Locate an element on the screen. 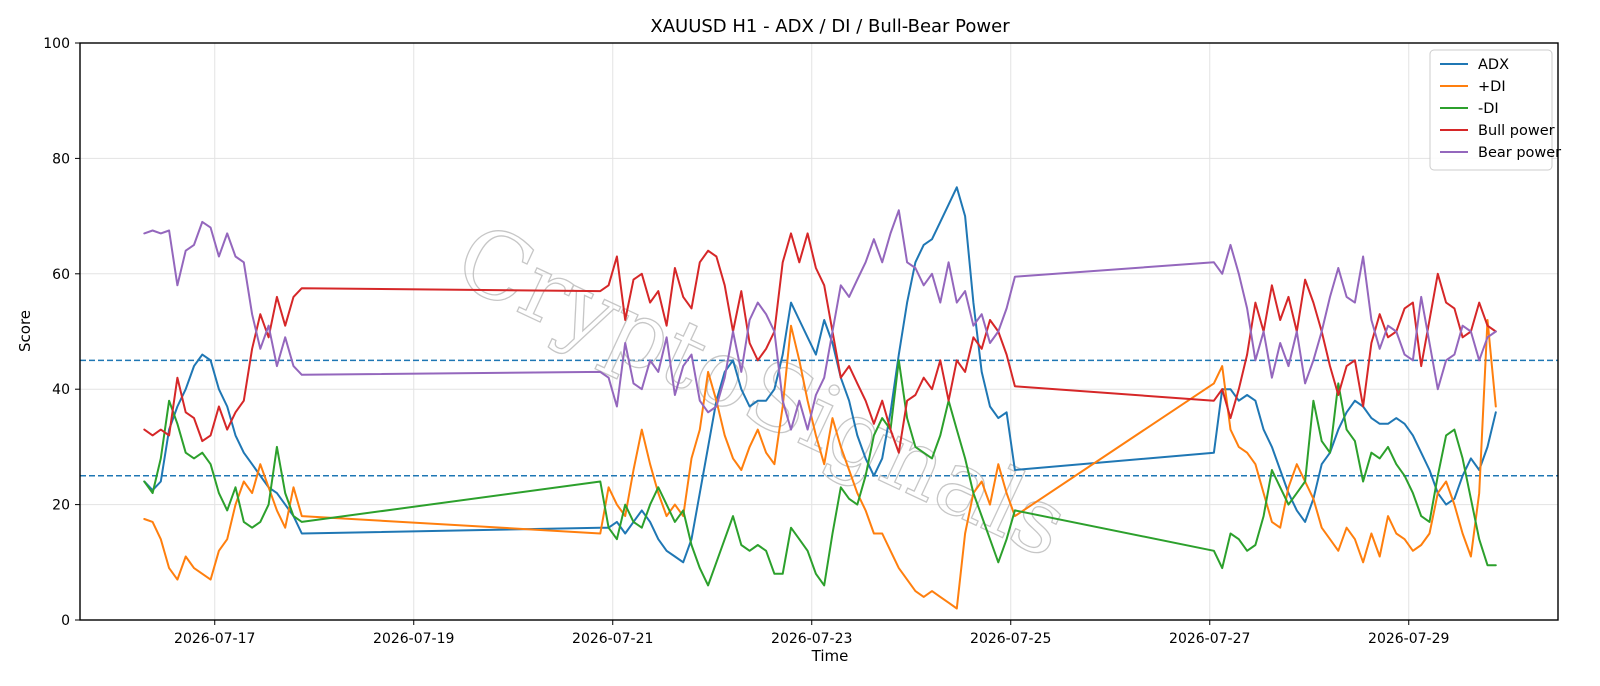  legend-label: -DI is located at coordinates (1488, 109).